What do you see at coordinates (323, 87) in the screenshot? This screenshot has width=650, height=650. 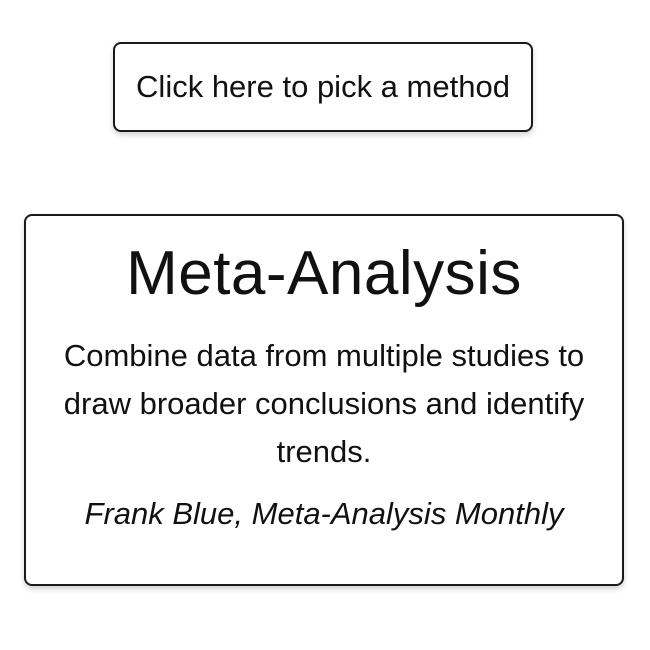 I see `pick-method-button: Click here to pick a method` at bounding box center [323, 87].